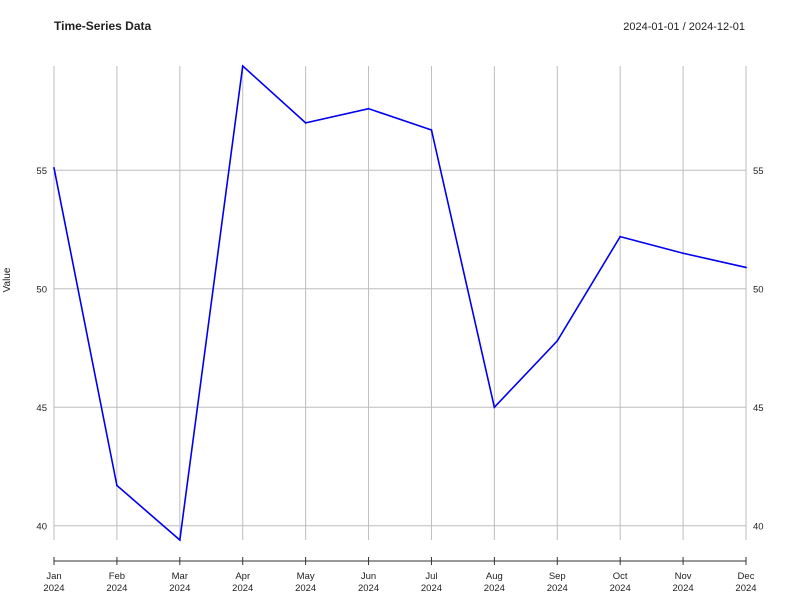  What do you see at coordinates (557, 576) in the screenshot?
I see `x-tick-label-month: Sep` at bounding box center [557, 576].